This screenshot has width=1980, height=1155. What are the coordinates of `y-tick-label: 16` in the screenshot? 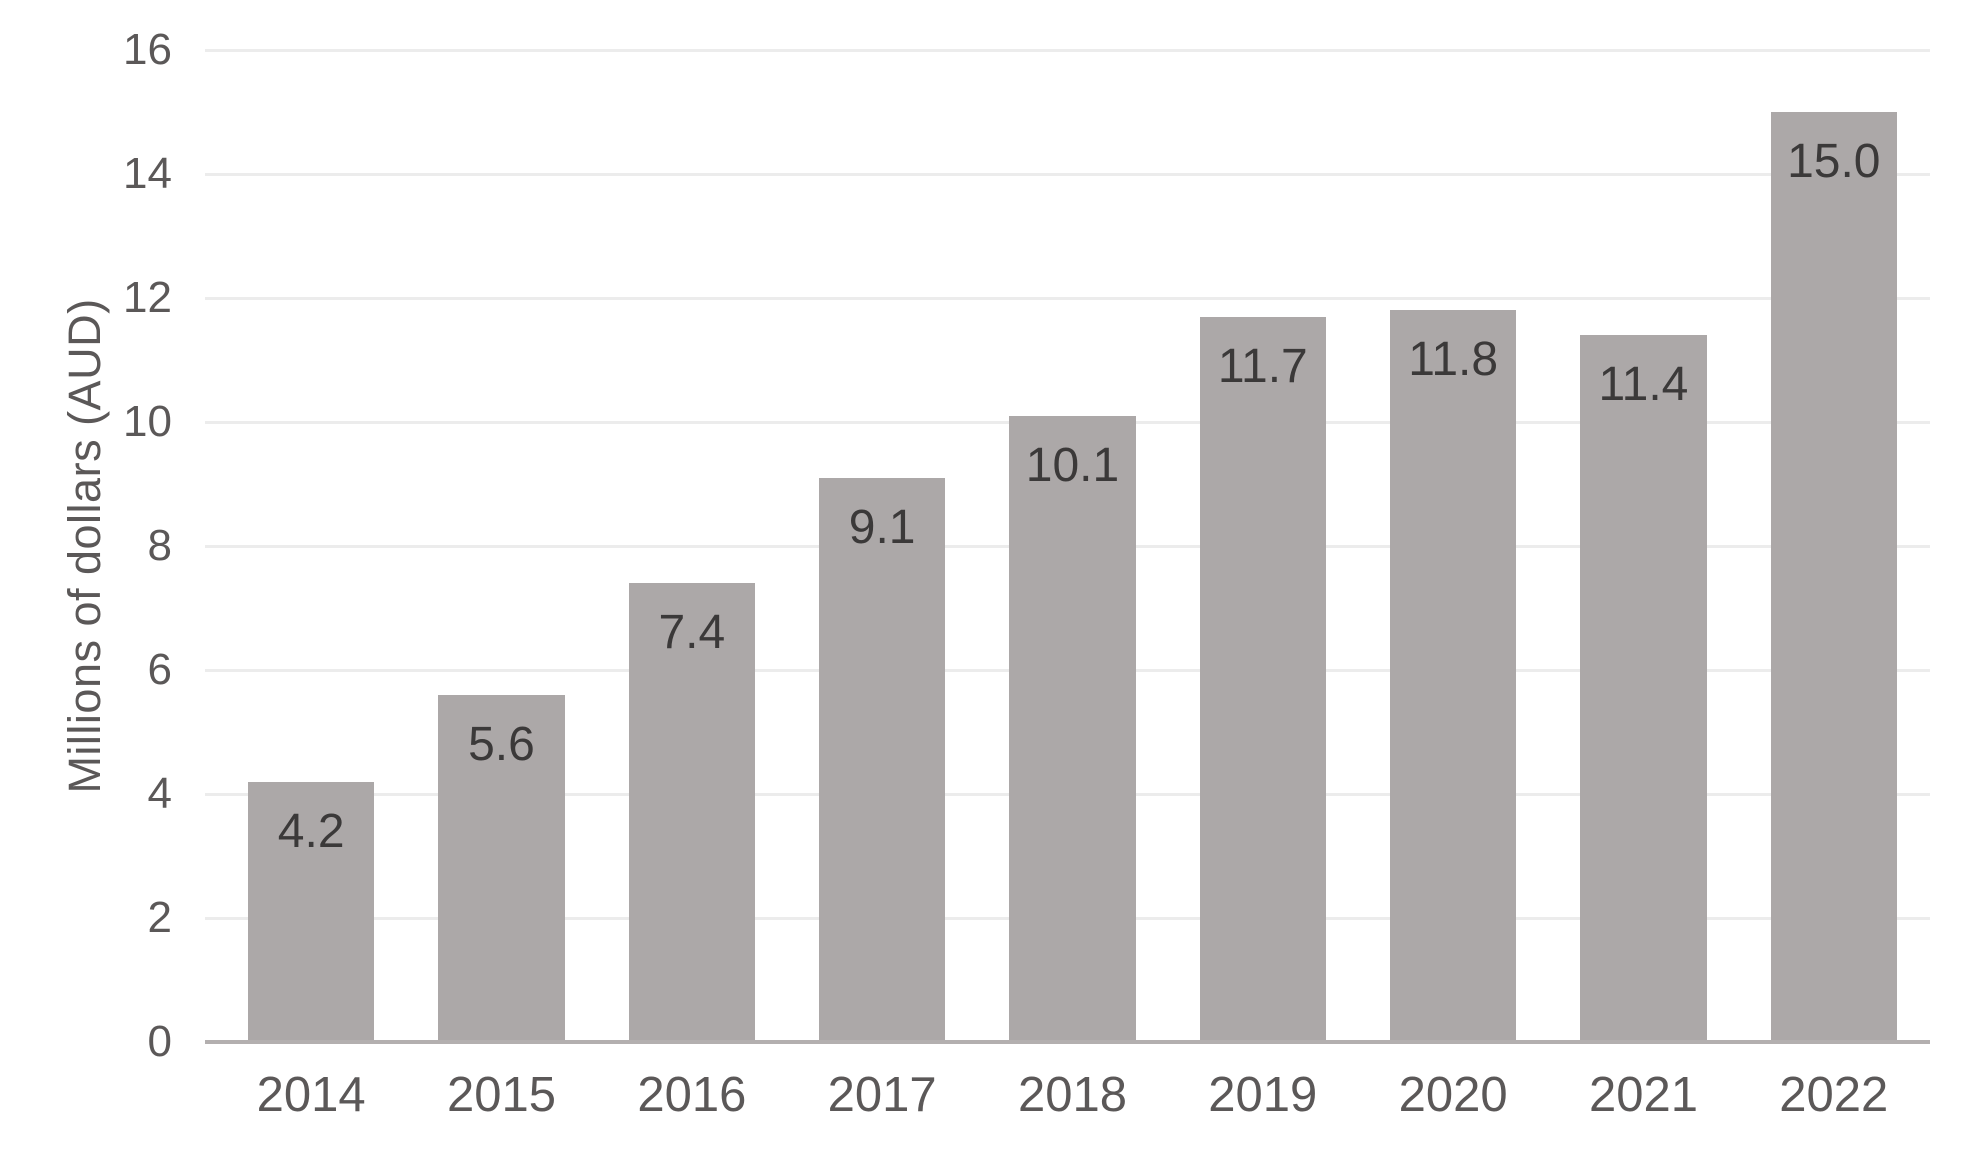 It's located at (147, 49).